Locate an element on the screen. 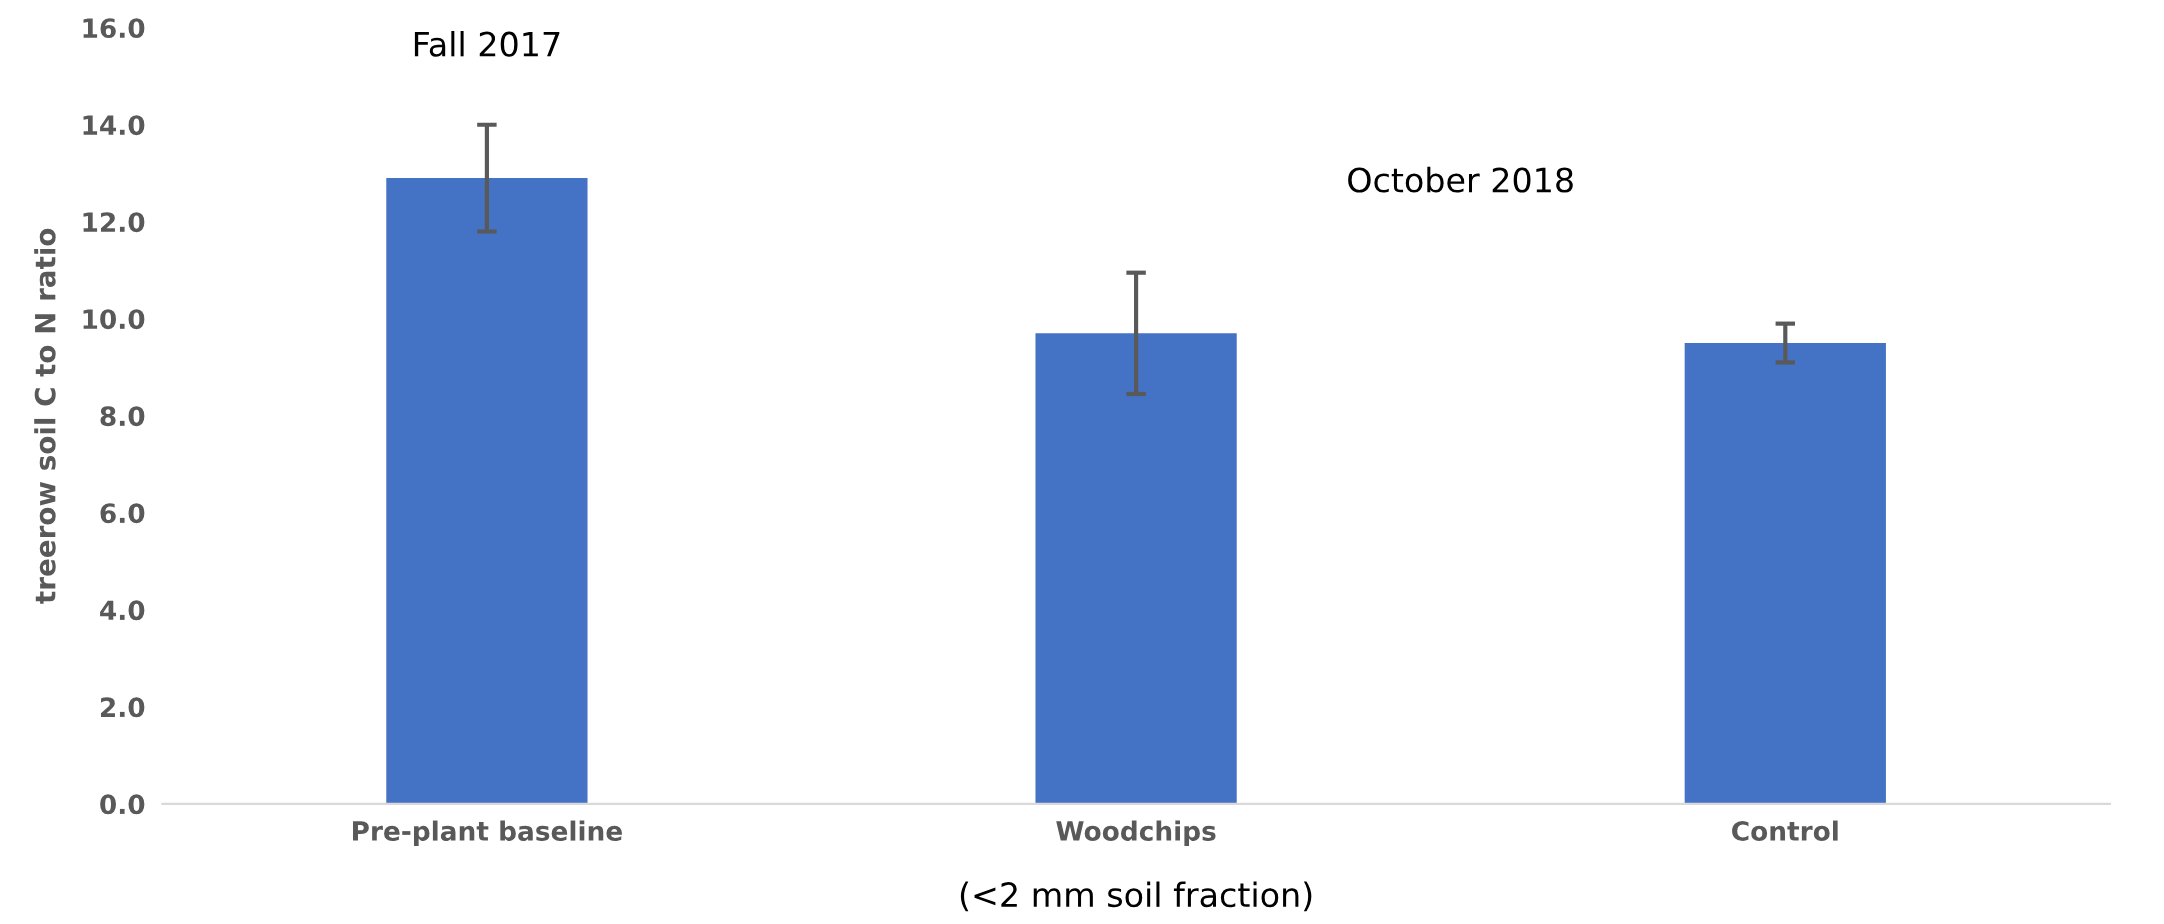 This screenshot has width=2164, height=924. y-tick-label: 12.0 is located at coordinates (114, 222).